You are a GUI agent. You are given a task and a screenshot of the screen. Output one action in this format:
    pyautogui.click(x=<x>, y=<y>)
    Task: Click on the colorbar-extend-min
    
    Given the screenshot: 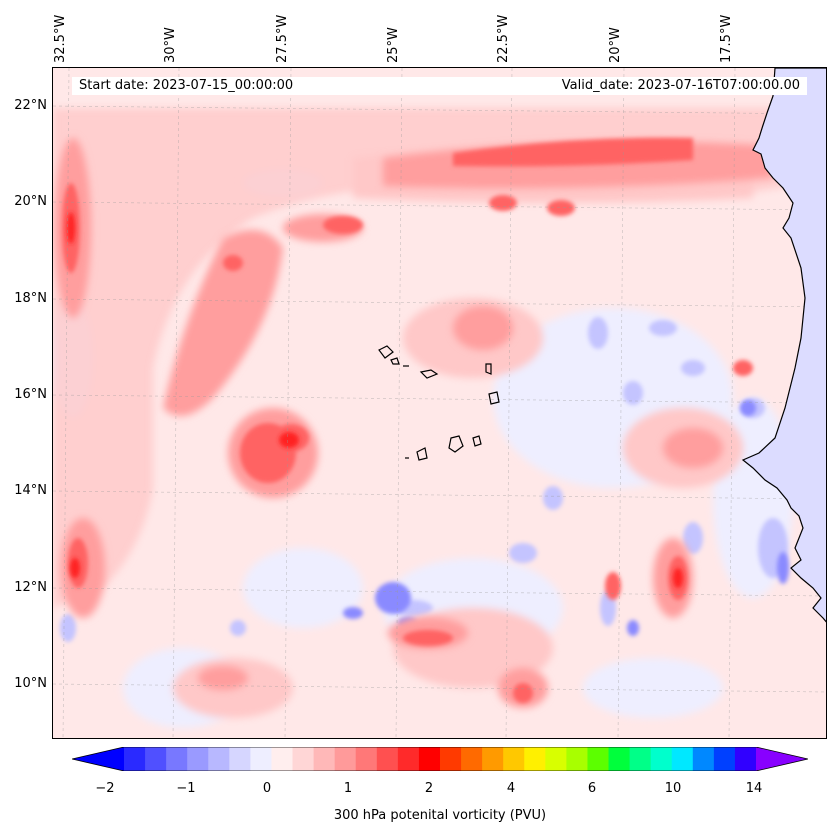 What is the action you would take?
    pyautogui.click(x=98, y=759)
    